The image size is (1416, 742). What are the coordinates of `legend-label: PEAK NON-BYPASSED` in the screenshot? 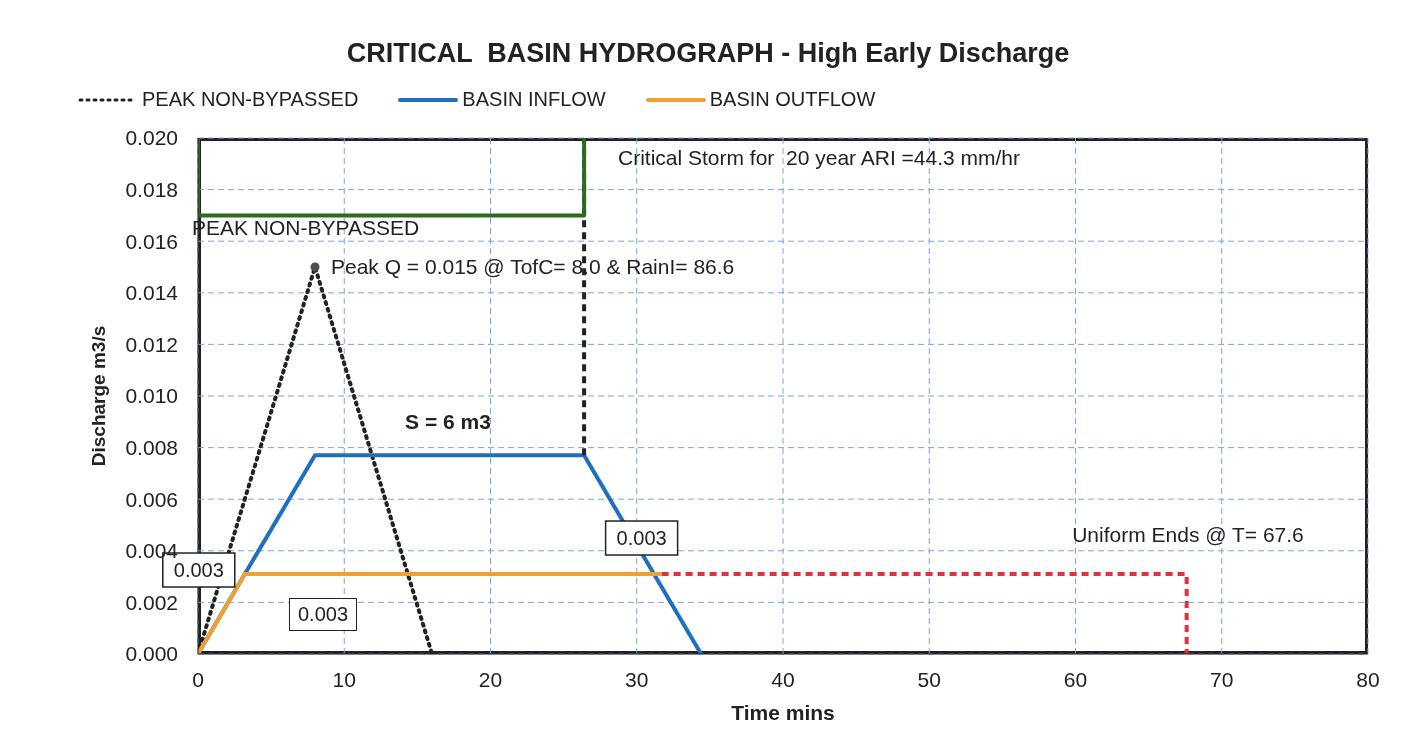 It's located at (250, 99).